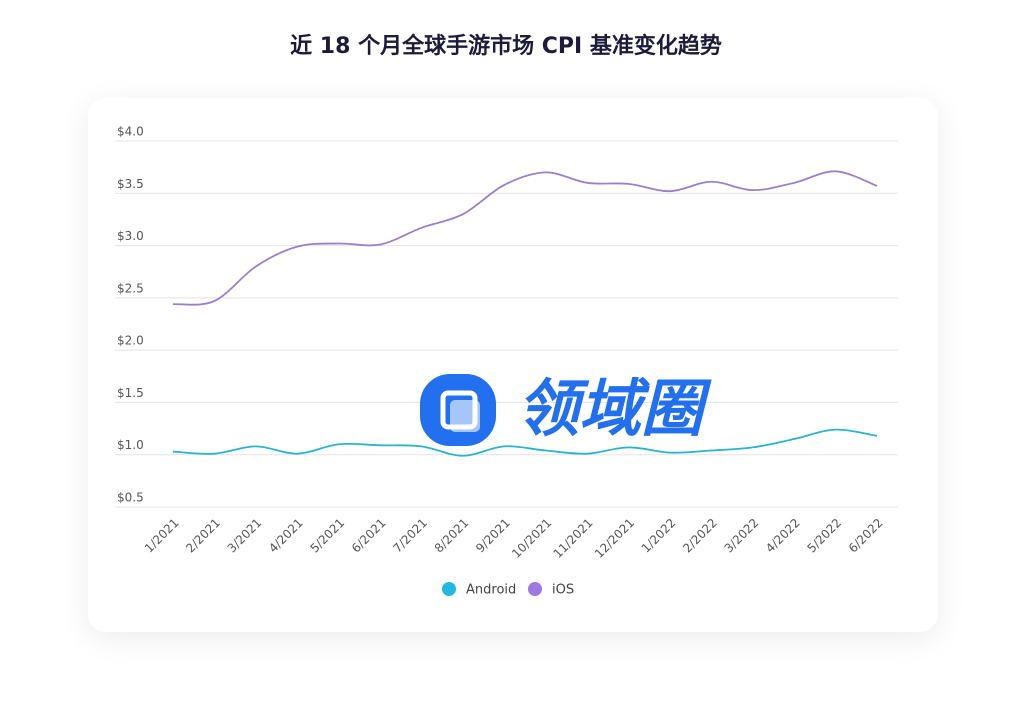 This screenshot has height=725, width=1026. I want to click on x-tick-label: 6/2022, so click(866, 536).